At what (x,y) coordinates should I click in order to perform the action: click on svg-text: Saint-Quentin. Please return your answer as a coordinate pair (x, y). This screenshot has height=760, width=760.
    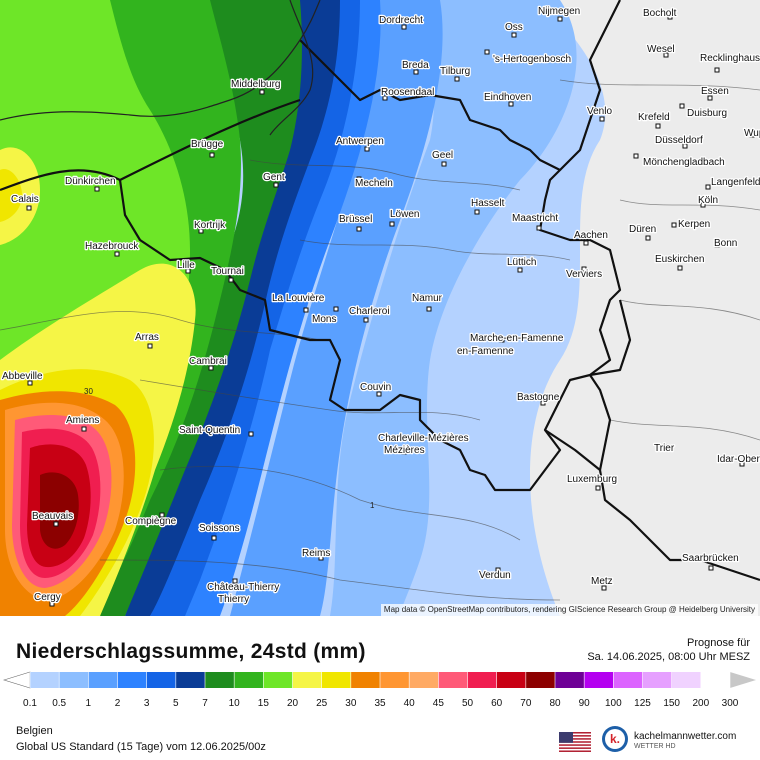
    Looking at the image, I should click on (209, 430).